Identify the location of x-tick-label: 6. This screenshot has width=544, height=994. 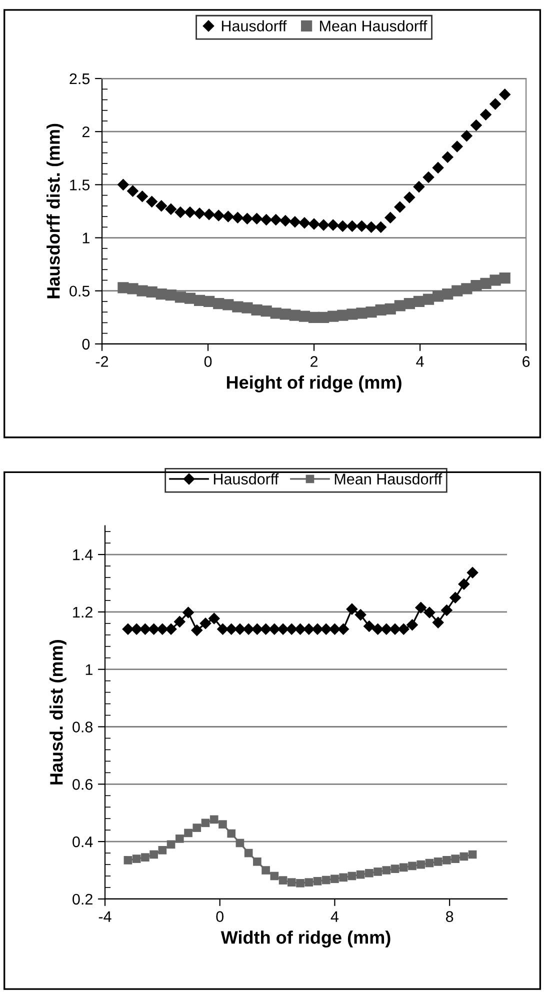
(526, 361).